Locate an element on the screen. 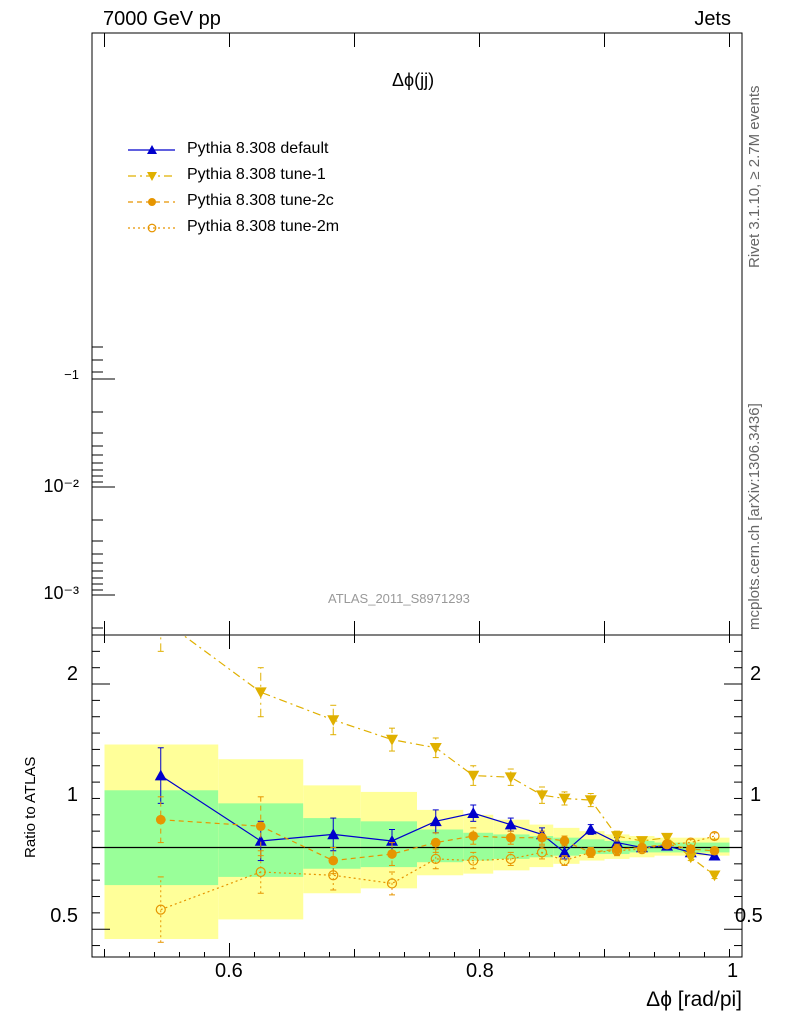 The width and height of the screenshot is (786, 1024). legend-label-tune-2c: Pythia 8.308 tune-2c is located at coordinates (260, 200).